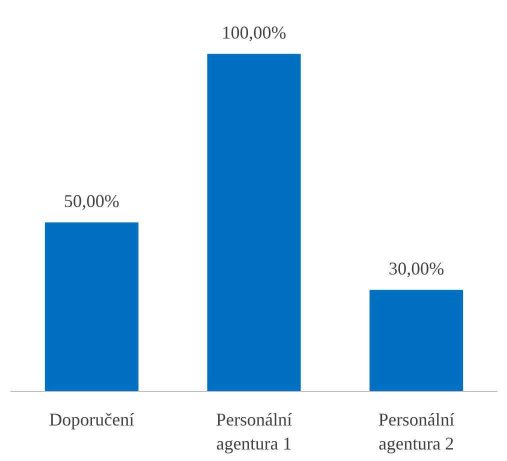 This screenshot has width=507, height=461. I want to click on data-label: 30,00%, so click(416, 268).